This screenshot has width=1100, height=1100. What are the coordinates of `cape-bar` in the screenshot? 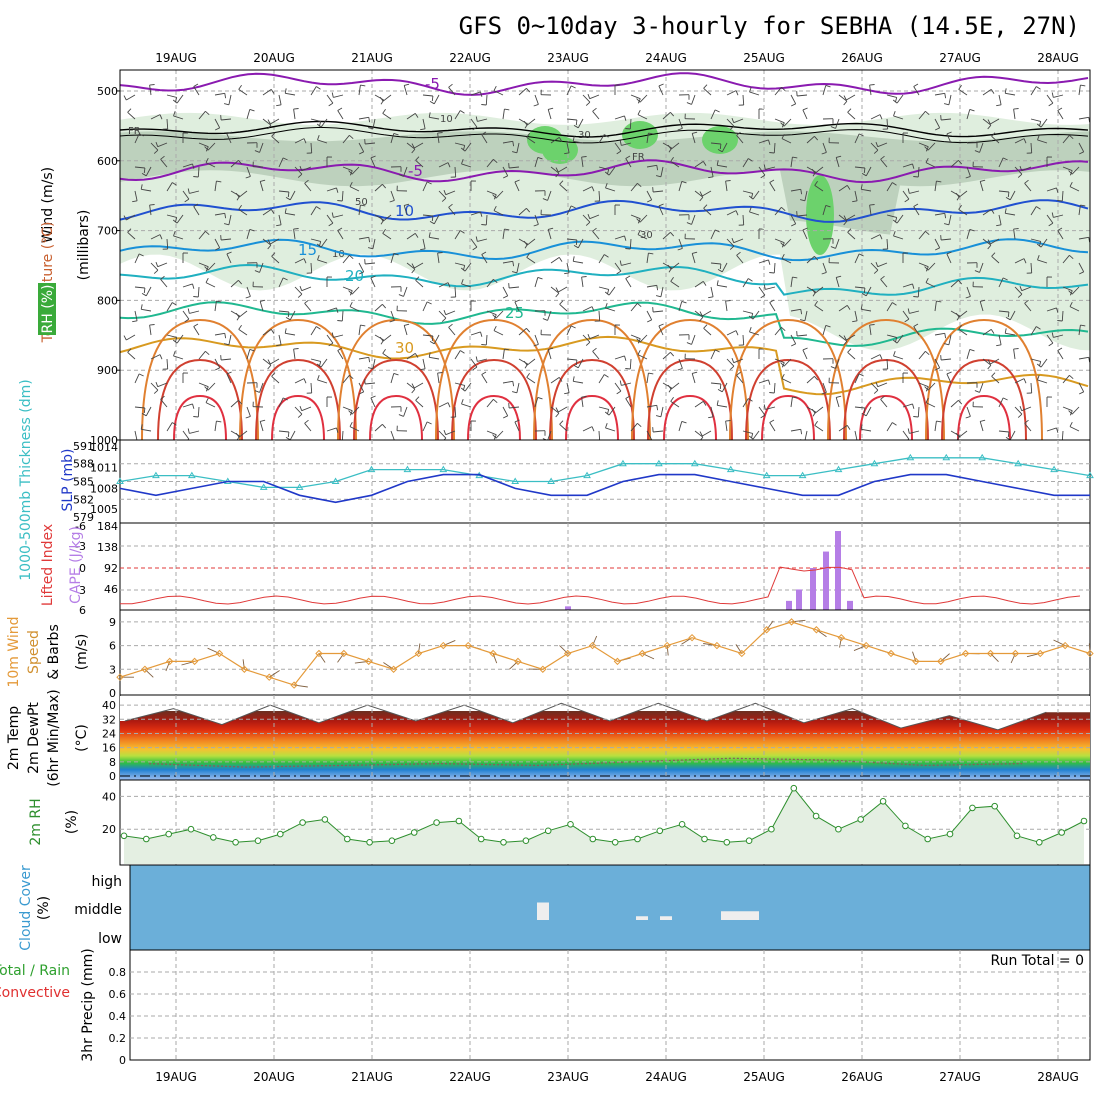 It's located at (799, 599).